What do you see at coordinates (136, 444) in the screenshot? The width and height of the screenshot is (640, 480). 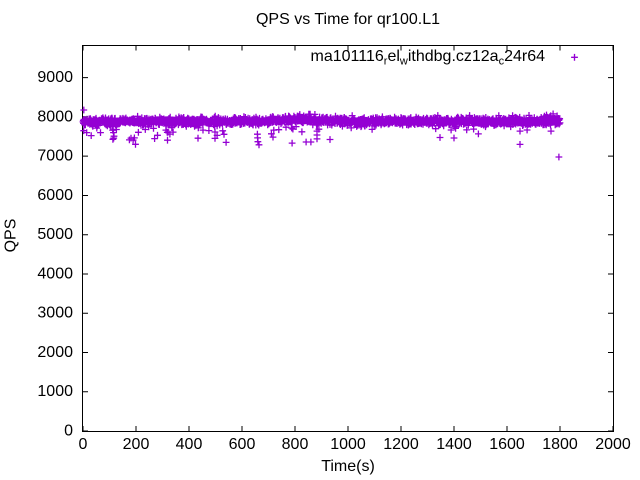 I see `svg-text: 200` at bounding box center [136, 444].